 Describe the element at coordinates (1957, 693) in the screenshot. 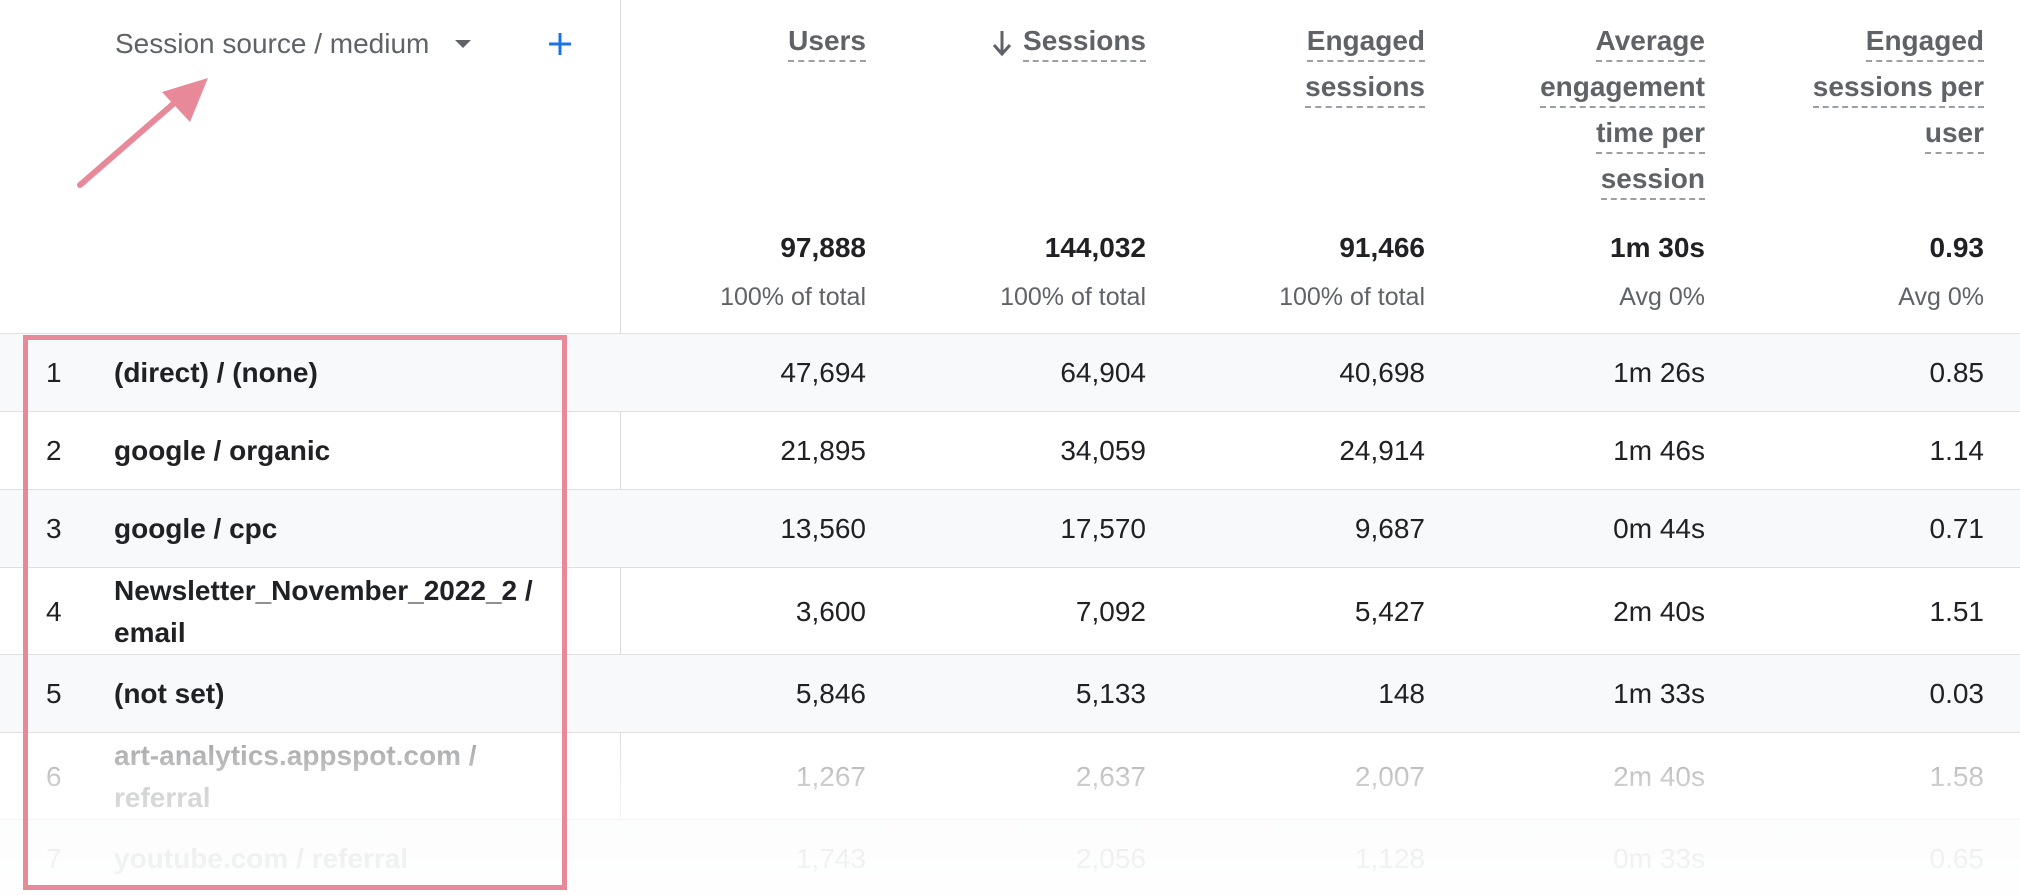

I see `row-metric-engaged-sessions-per-user: 0.03` at that location.